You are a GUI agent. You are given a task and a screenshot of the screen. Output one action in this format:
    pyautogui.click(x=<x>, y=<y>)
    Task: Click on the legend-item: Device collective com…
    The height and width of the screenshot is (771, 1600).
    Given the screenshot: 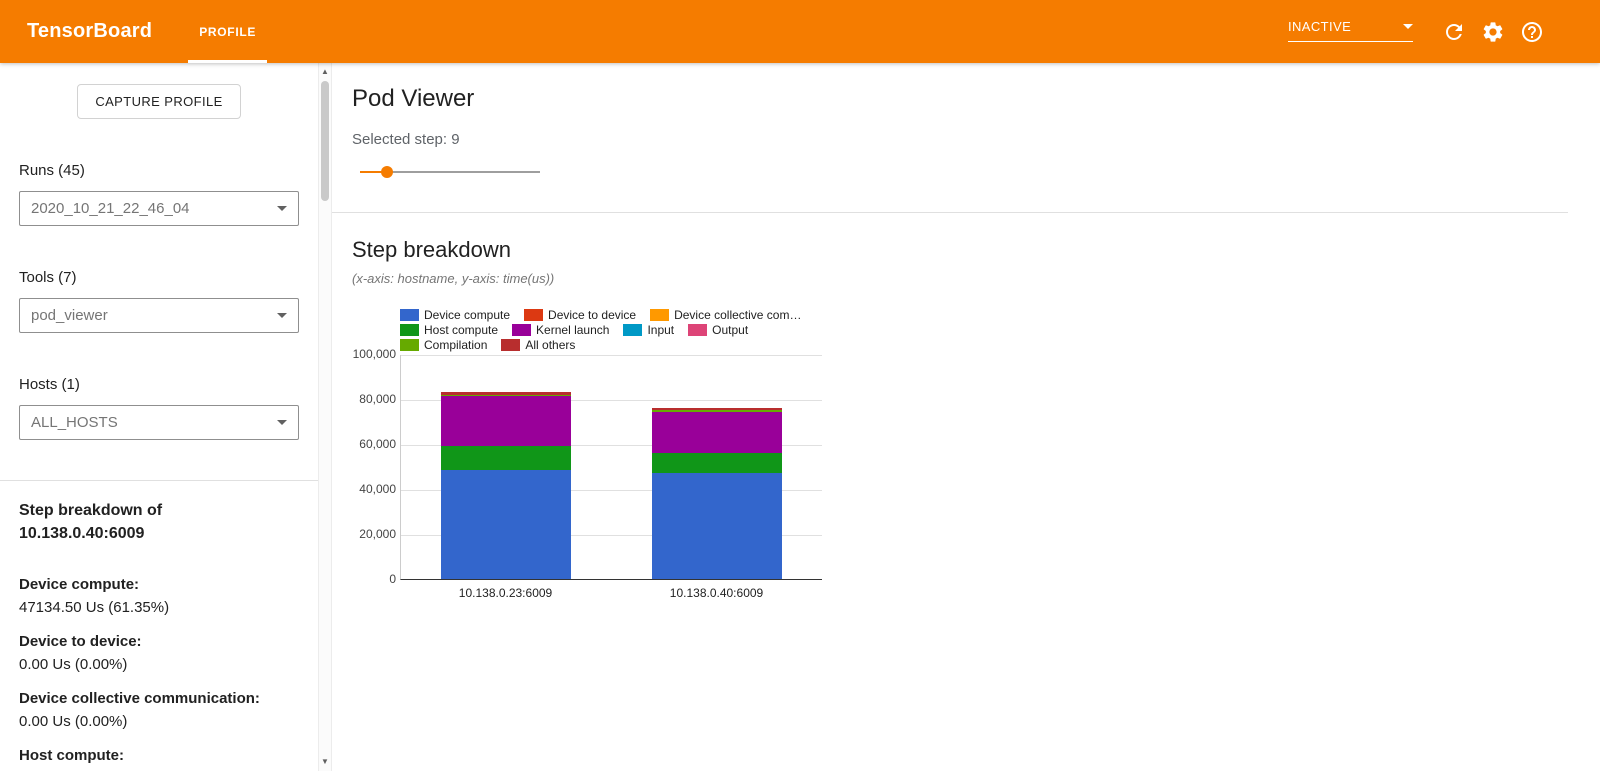 What is the action you would take?
    pyautogui.click(x=725, y=315)
    